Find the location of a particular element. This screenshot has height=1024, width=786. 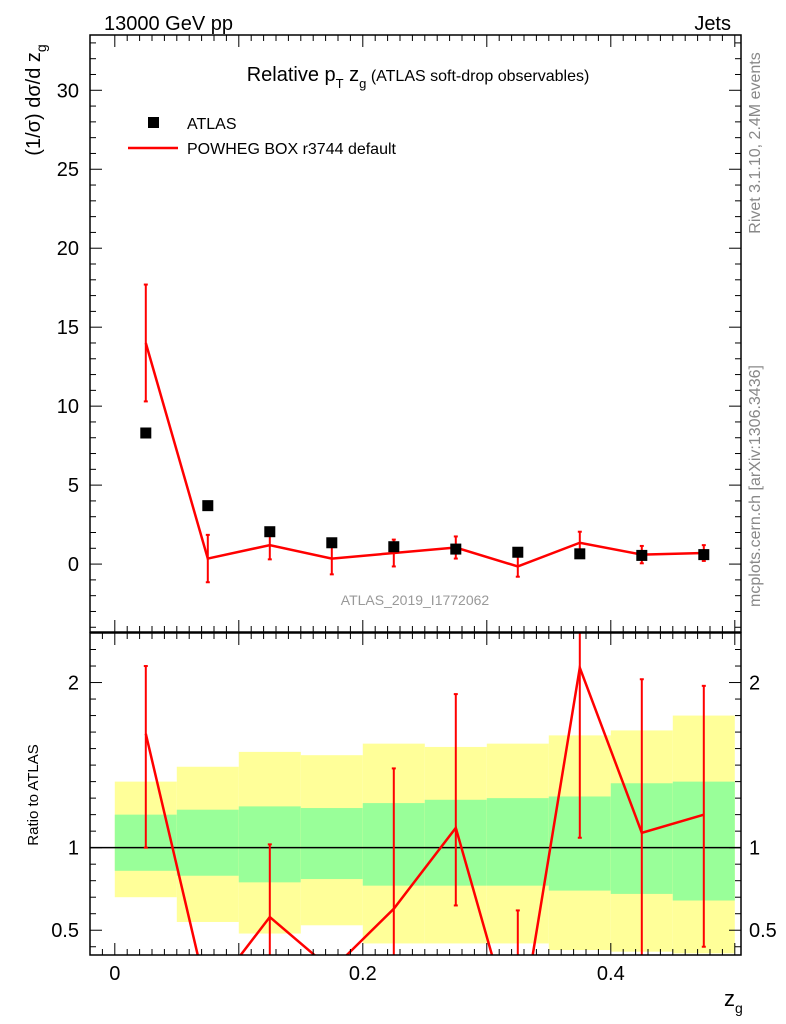

title-mid: z is located at coordinates (352, 75).